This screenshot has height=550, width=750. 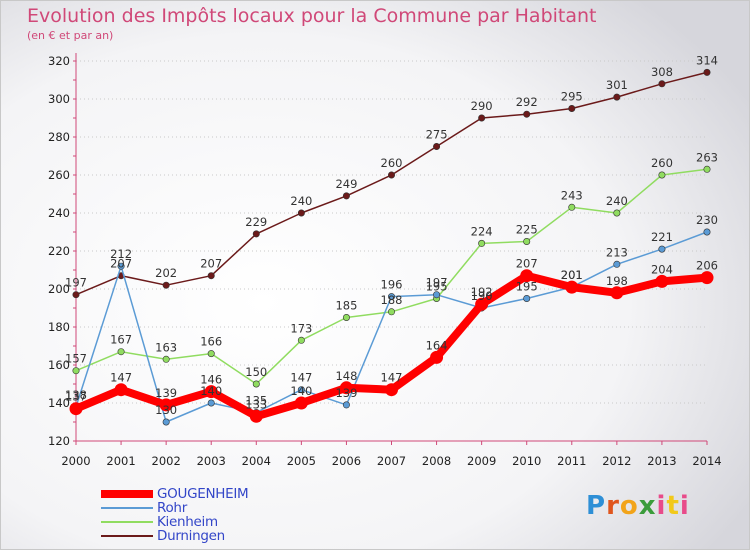 I want to click on data-label: 249, so click(x=346, y=184).